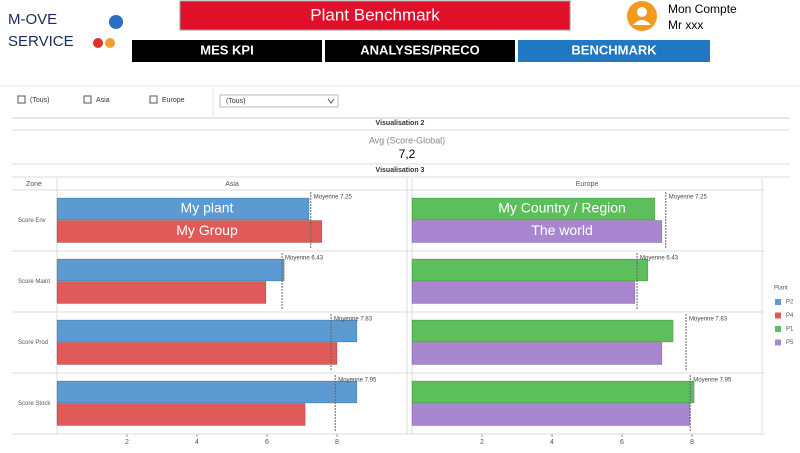 The width and height of the screenshot is (800, 453). What do you see at coordinates (790, 330) in the screenshot?
I see `legend-label: P1` at bounding box center [790, 330].